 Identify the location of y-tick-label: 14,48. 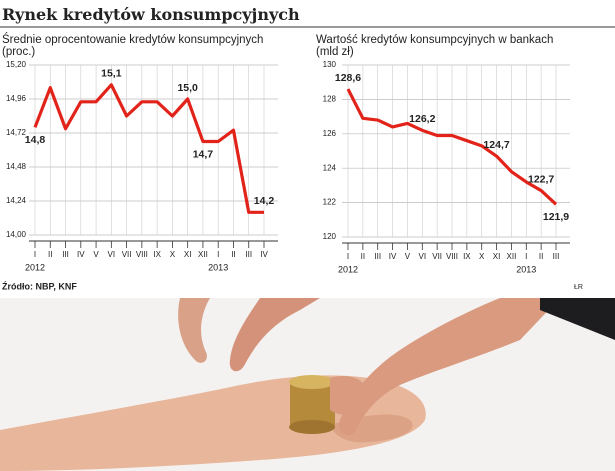
(16, 166).